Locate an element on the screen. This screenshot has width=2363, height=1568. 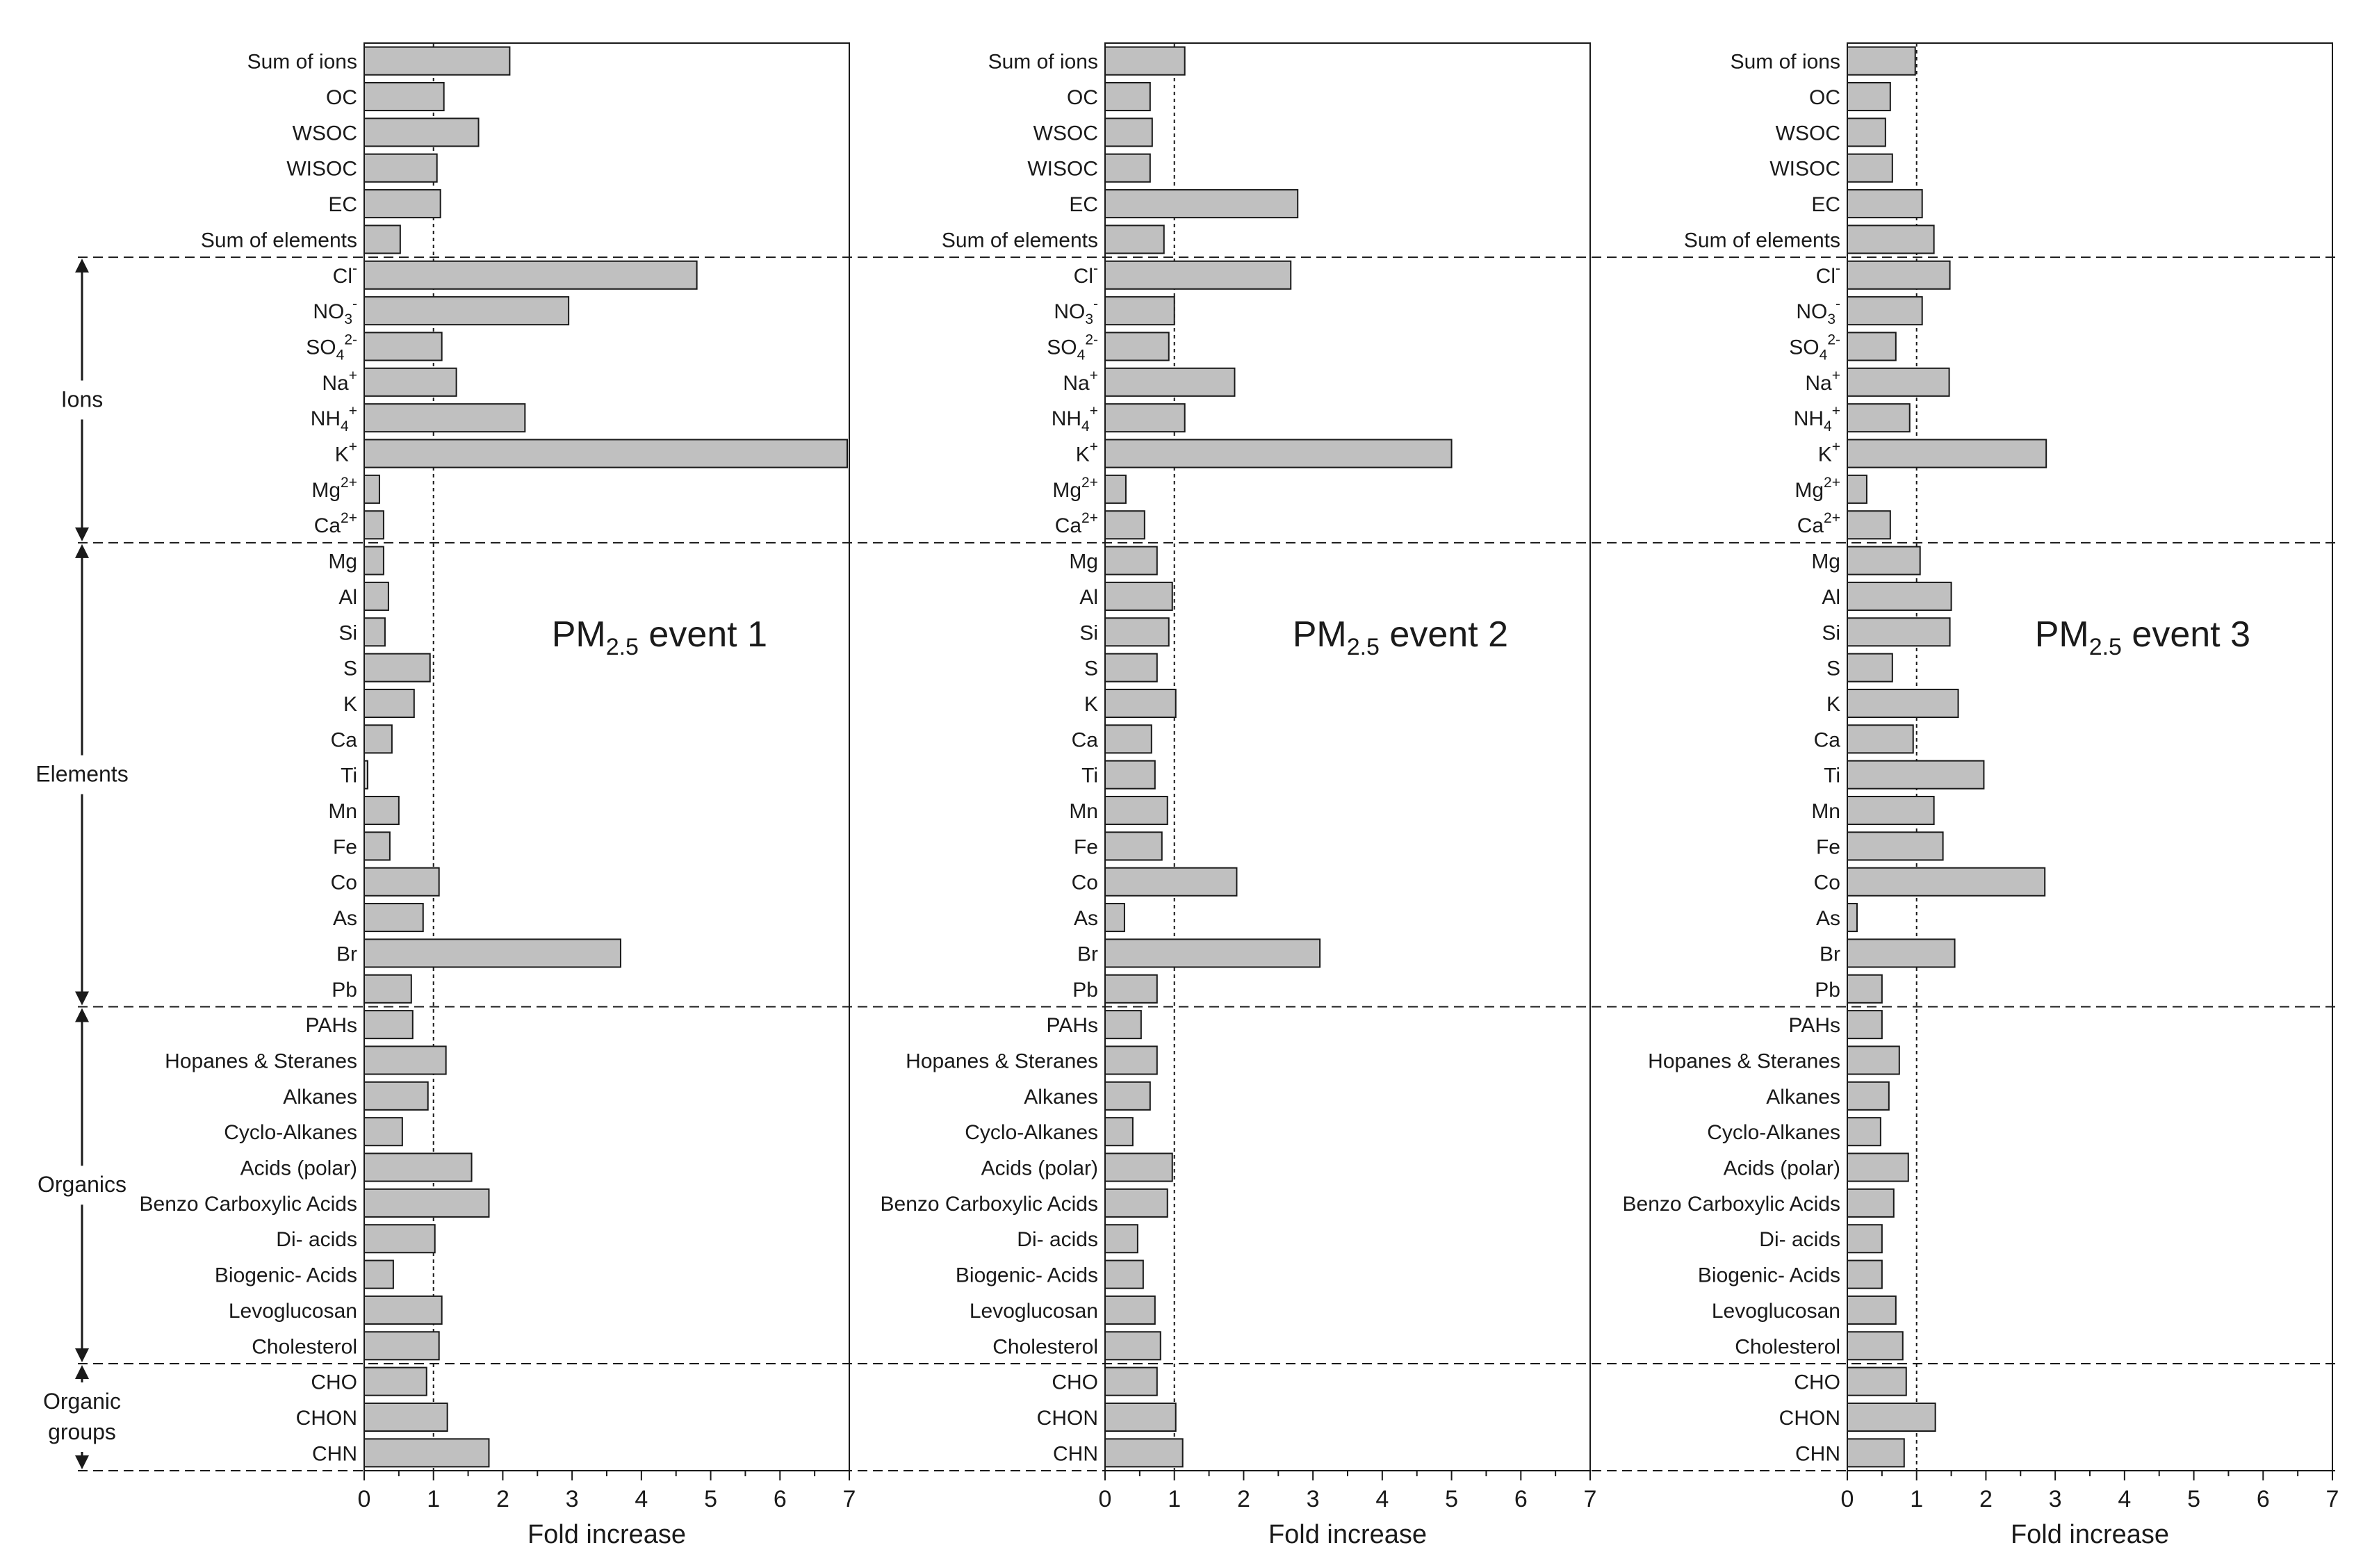
category-name: Si is located at coordinates (1088, 632).